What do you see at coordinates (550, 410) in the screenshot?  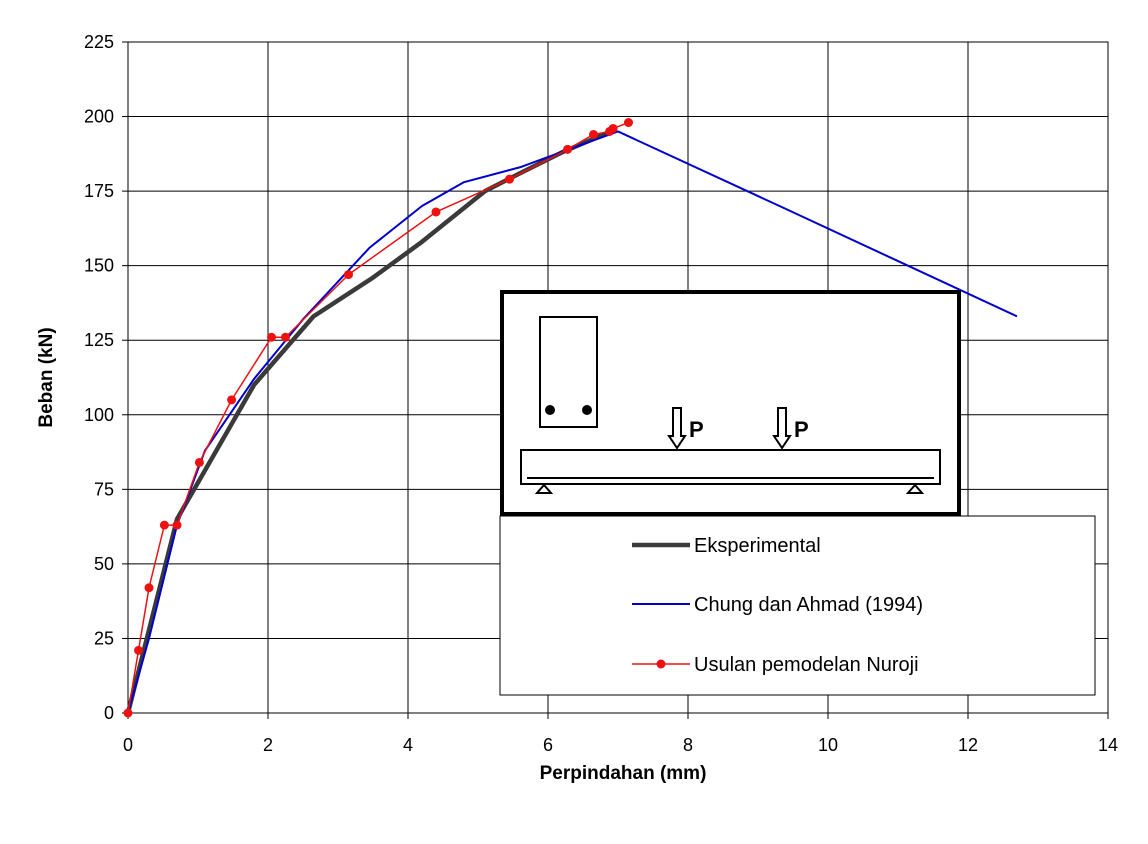 I see `rebar-left` at bounding box center [550, 410].